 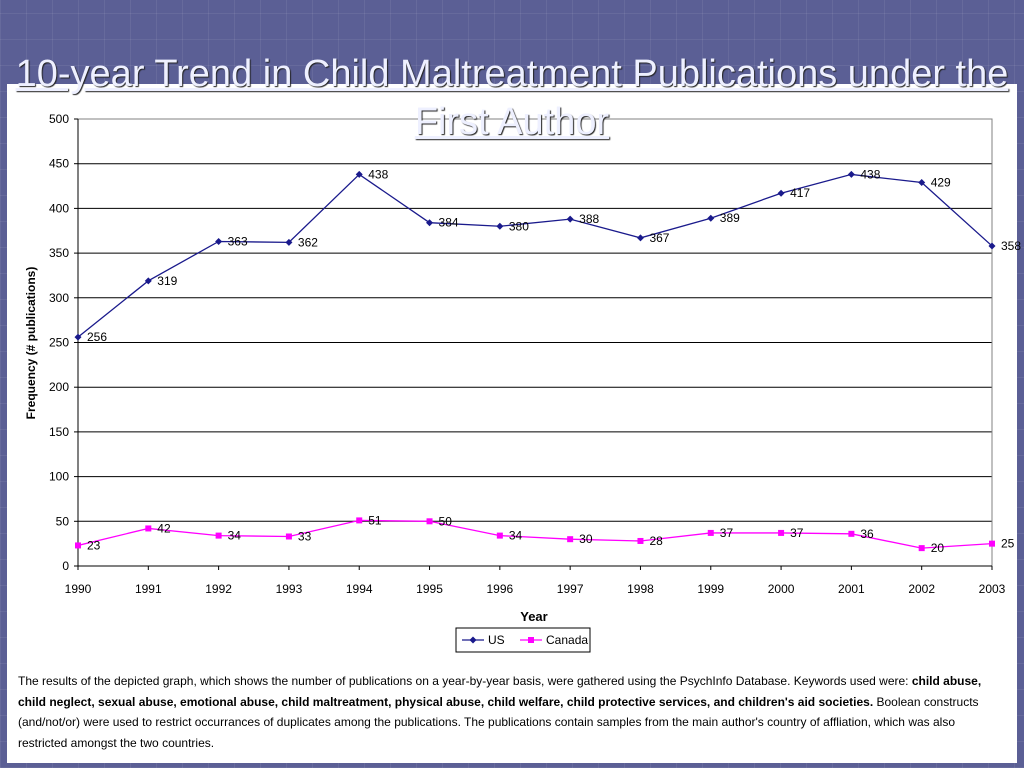 What do you see at coordinates (94, 545) in the screenshot?
I see `data-label-canada: 23` at bounding box center [94, 545].